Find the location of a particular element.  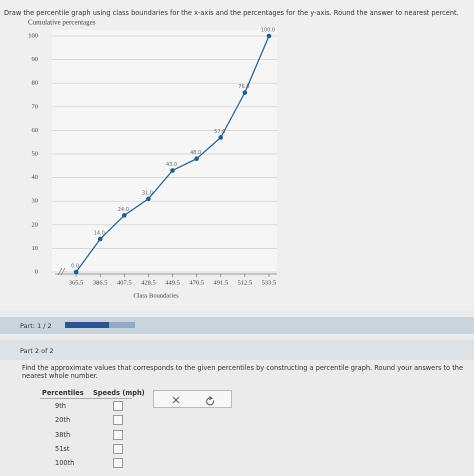

tool-box is located at coordinates (192, 399).